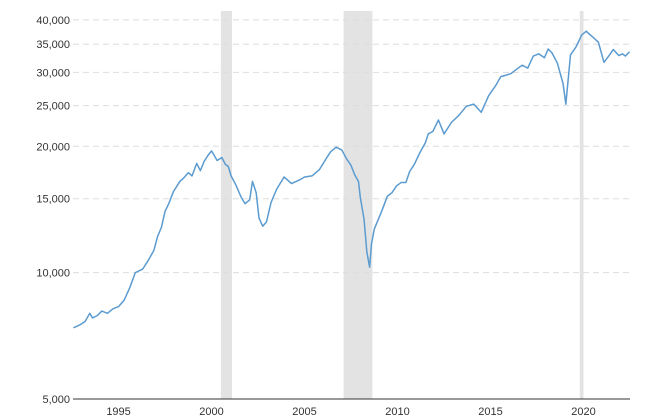  I want to click on x-tick-label: 2020, so click(583, 412).